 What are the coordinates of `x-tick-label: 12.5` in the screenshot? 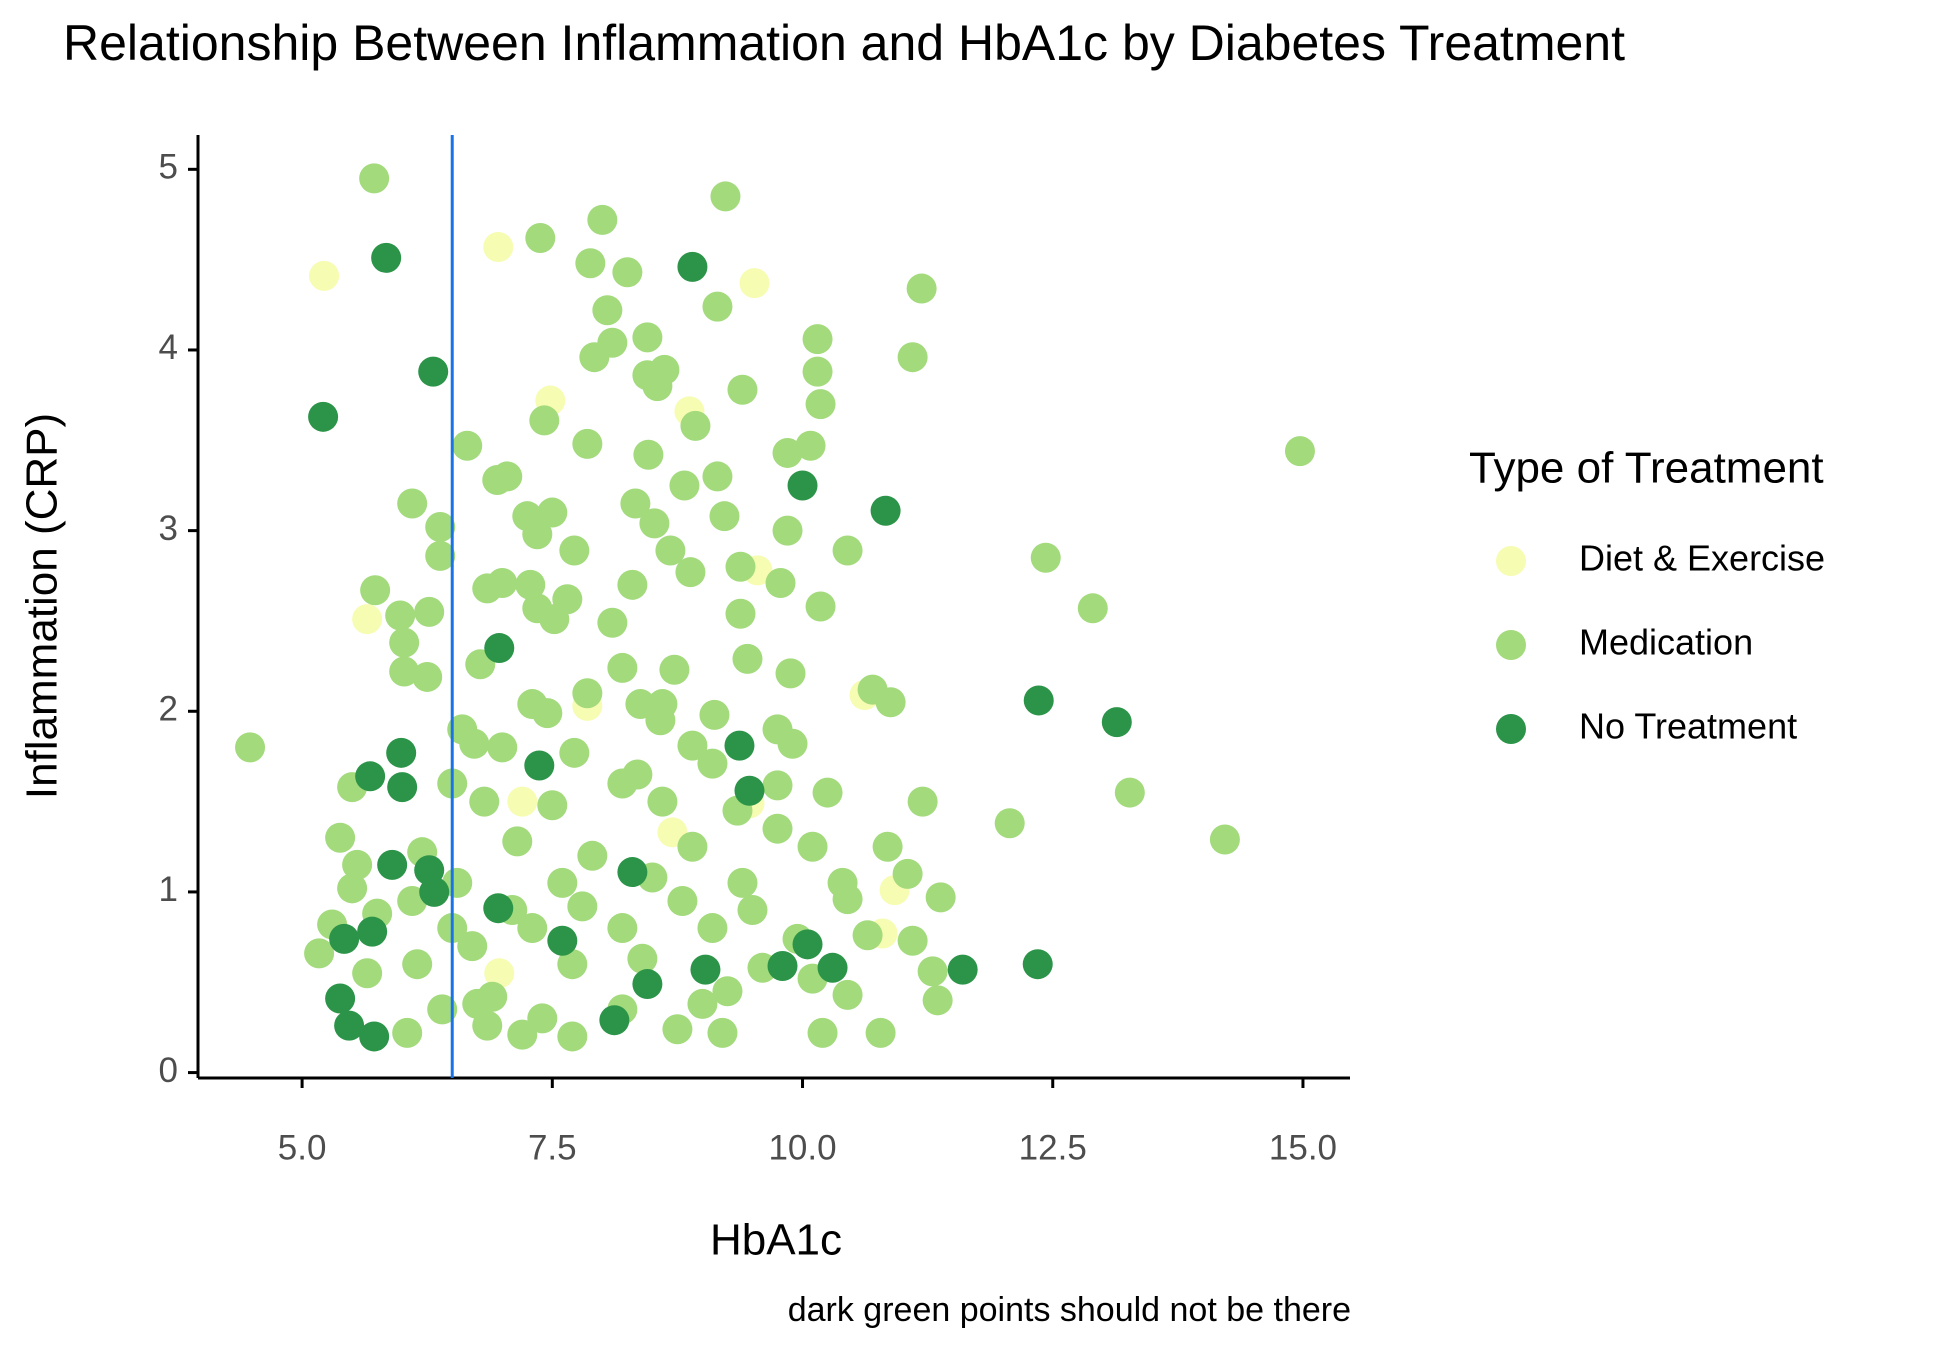 It's located at (1053, 1147).